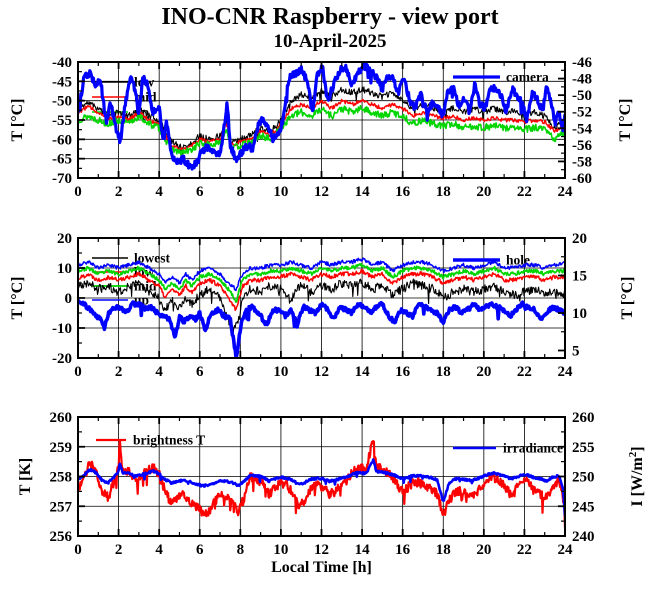 This screenshot has width=660, height=595. Describe the element at coordinates (636, 476) in the screenshot. I see `y-right-axis-title: I [W/m2]` at that location.